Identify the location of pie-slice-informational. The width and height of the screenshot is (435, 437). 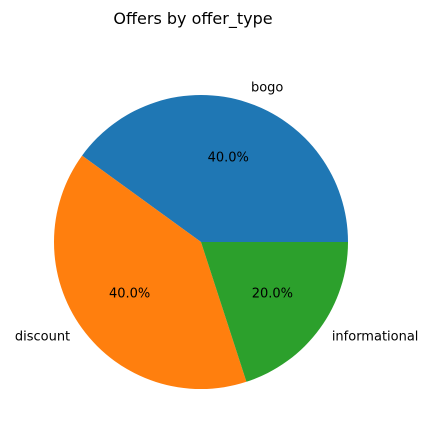
(274, 312).